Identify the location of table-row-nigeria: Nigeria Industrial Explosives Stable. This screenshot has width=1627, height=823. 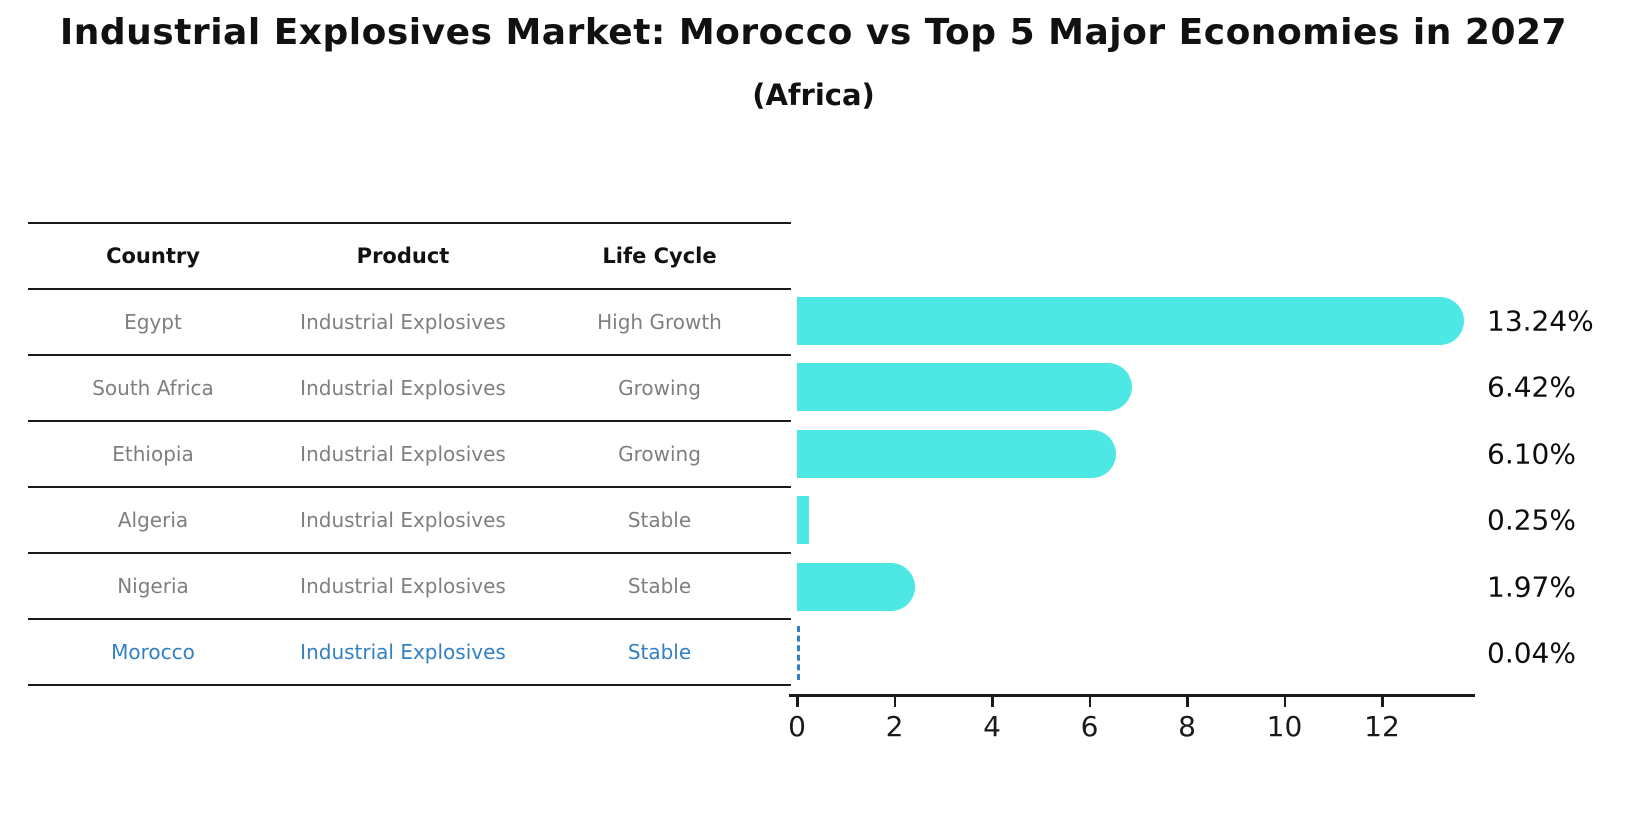
(409, 587).